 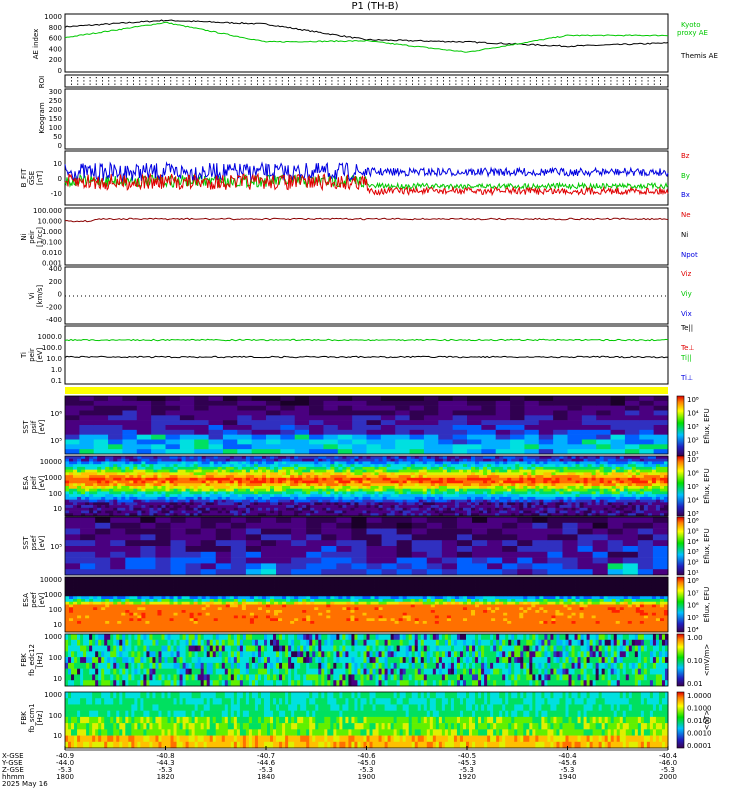 I want to click on roi-dots, so click(x=366, y=81).